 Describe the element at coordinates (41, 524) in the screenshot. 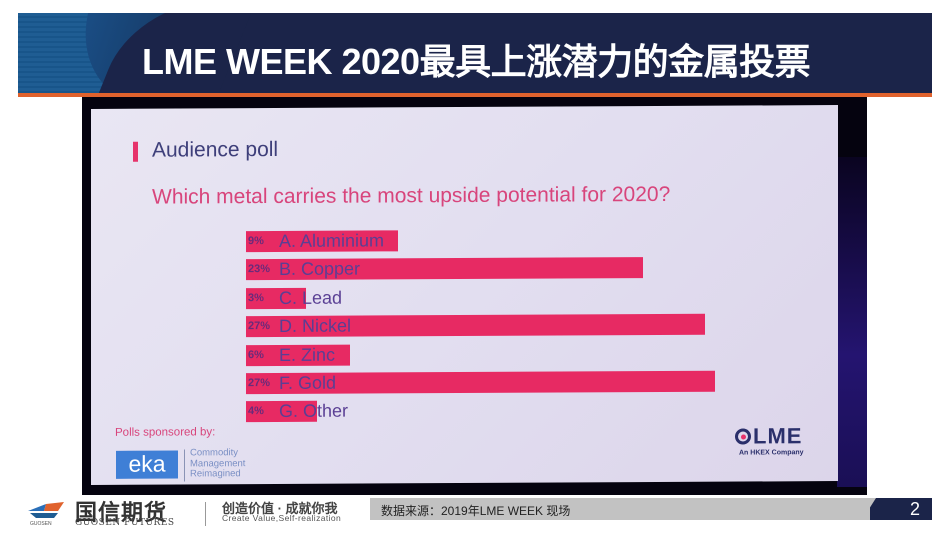

I see `guosen-small-text: GUOSEN` at that location.